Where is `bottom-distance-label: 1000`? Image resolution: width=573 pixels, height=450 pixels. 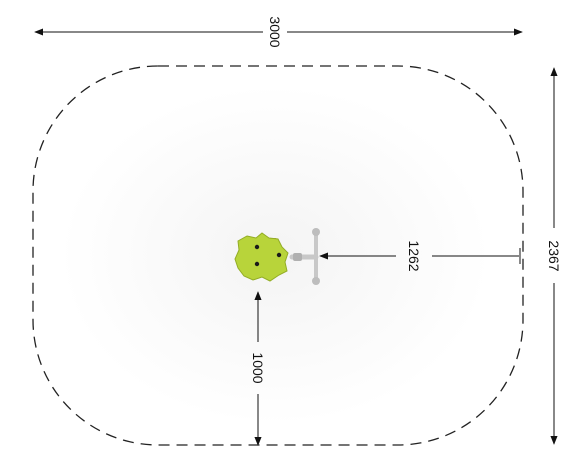 bottom-distance-label: 1000 is located at coordinates (258, 367).